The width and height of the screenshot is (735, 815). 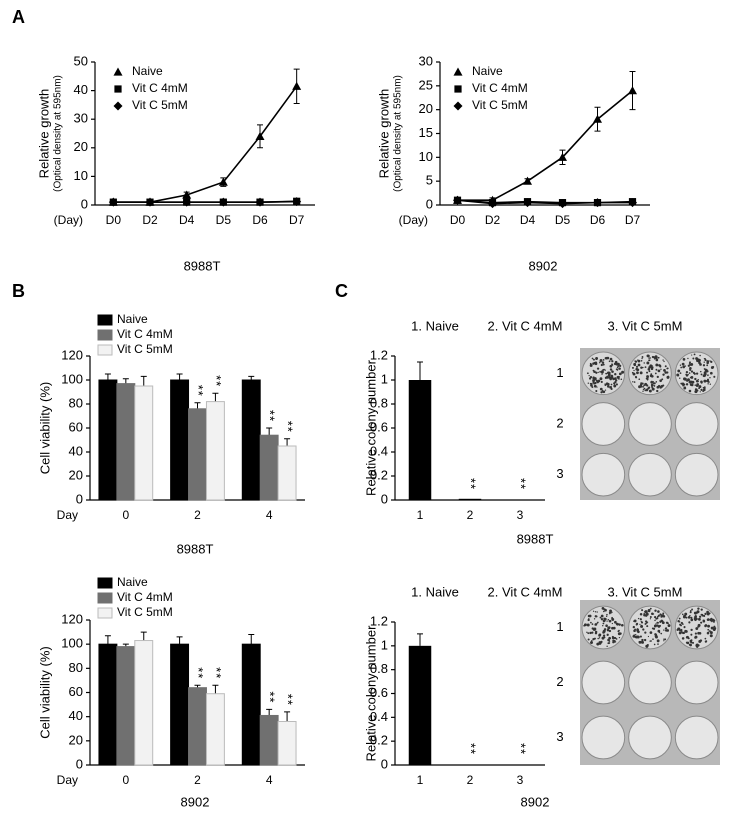 What do you see at coordinates (545, 202) in the screenshot?
I see `series-line` at bounding box center [545, 202].